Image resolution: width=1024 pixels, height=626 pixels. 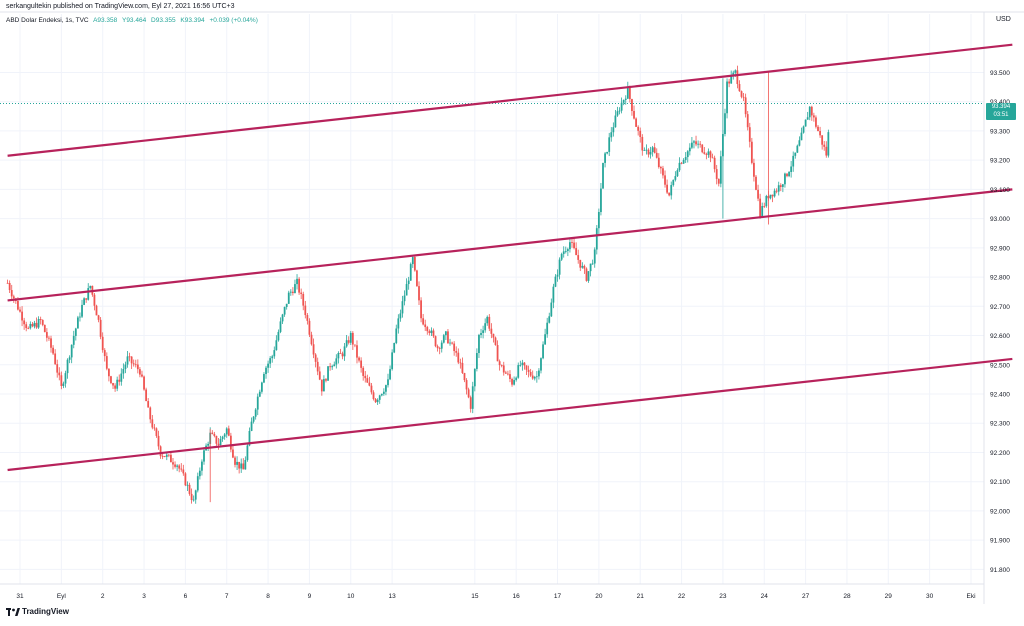 What do you see at coordinates (393, 596) in the screenshot?
I see `x-tick-label: 13` at bounding box center [393, 596].